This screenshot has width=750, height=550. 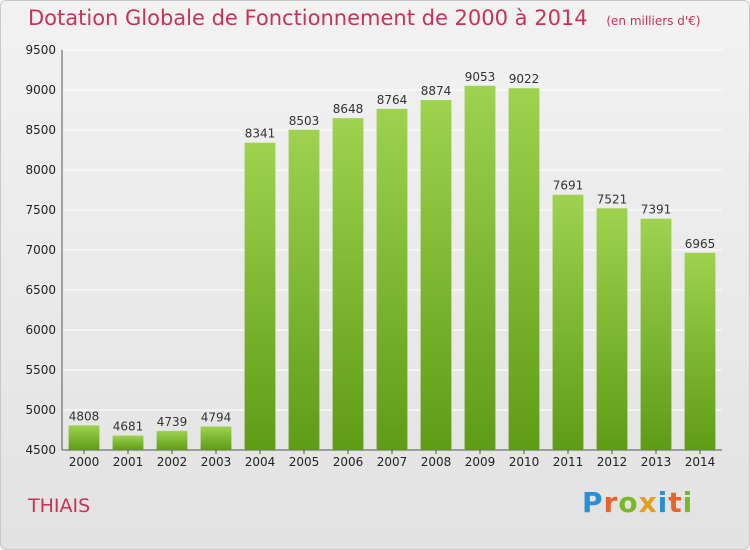 What do you see at coordinates (480, 462) in the screenshot?
I see `x-tick-label: 2009` at bounding box center [480, 462].